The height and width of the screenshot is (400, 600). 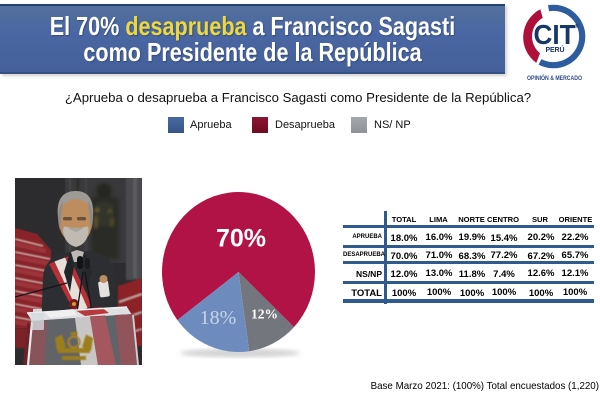 What do you see at coordinates (241, 239) in the screenshot?
I see `svg-text: 70%` at bounding box center [241, 239].